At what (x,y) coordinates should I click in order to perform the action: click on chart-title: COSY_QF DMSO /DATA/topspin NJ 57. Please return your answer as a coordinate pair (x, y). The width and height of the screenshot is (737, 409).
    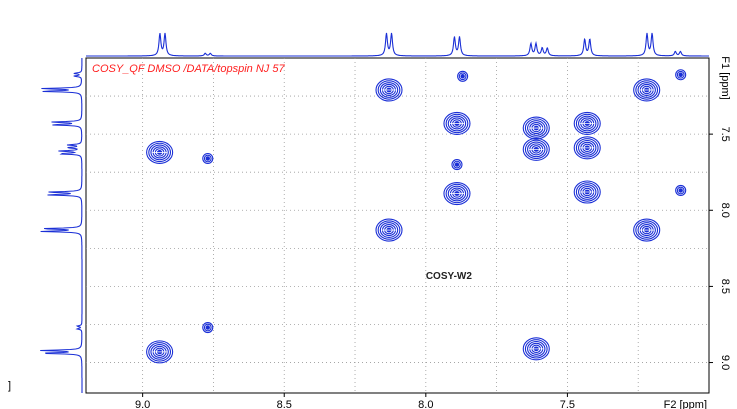
    Looking at the image, I should click on (188, 69).